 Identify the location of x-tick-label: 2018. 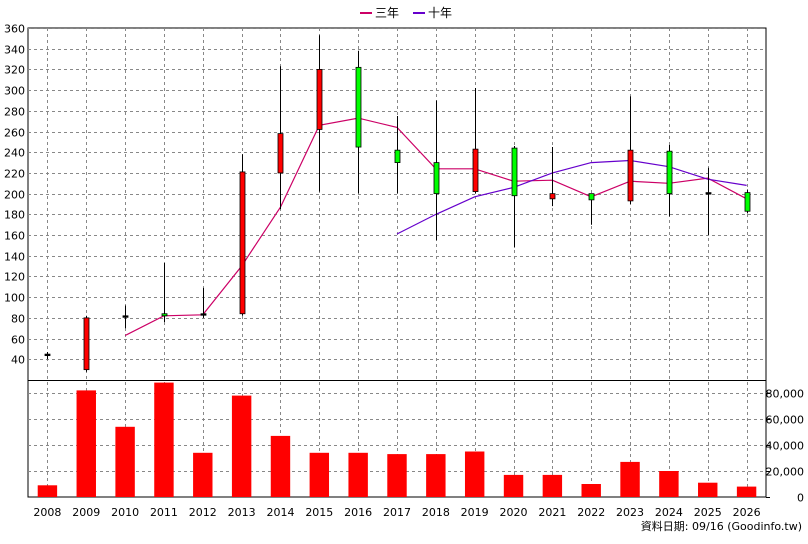
(436, 512).